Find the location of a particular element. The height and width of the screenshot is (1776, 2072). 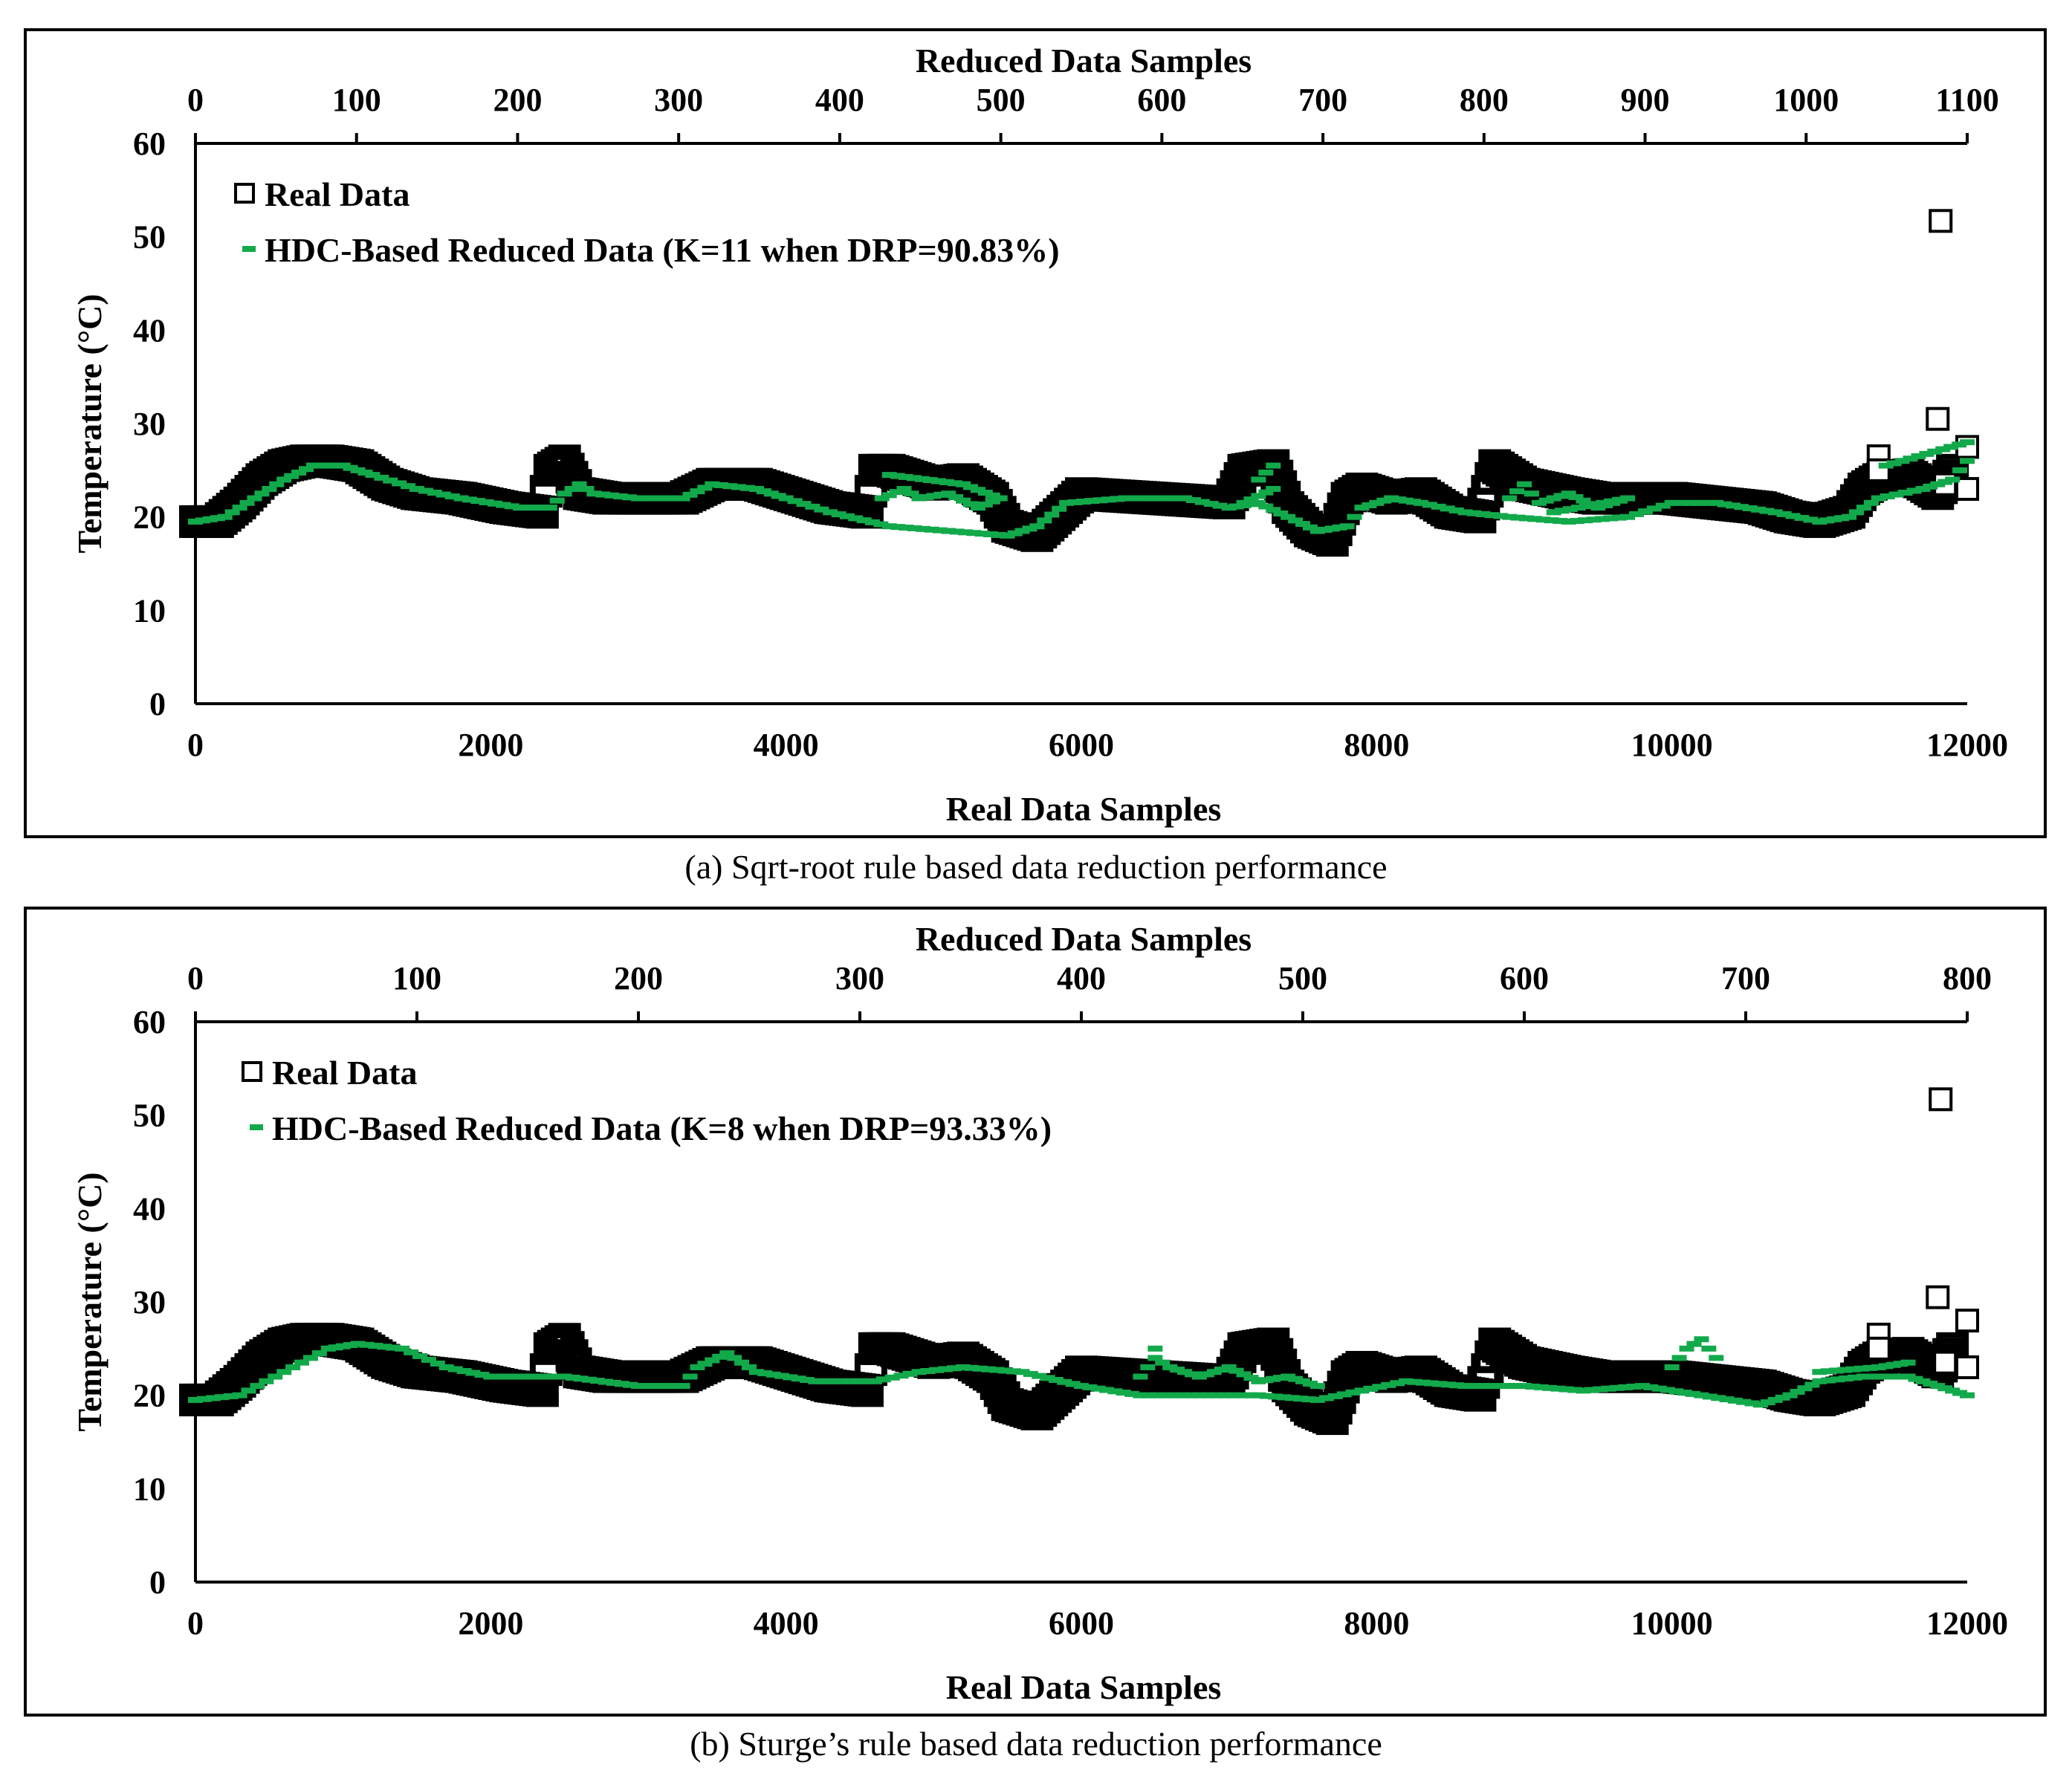

panel-b-top-tick-label: 700 is located at coordinates (1745, 978).